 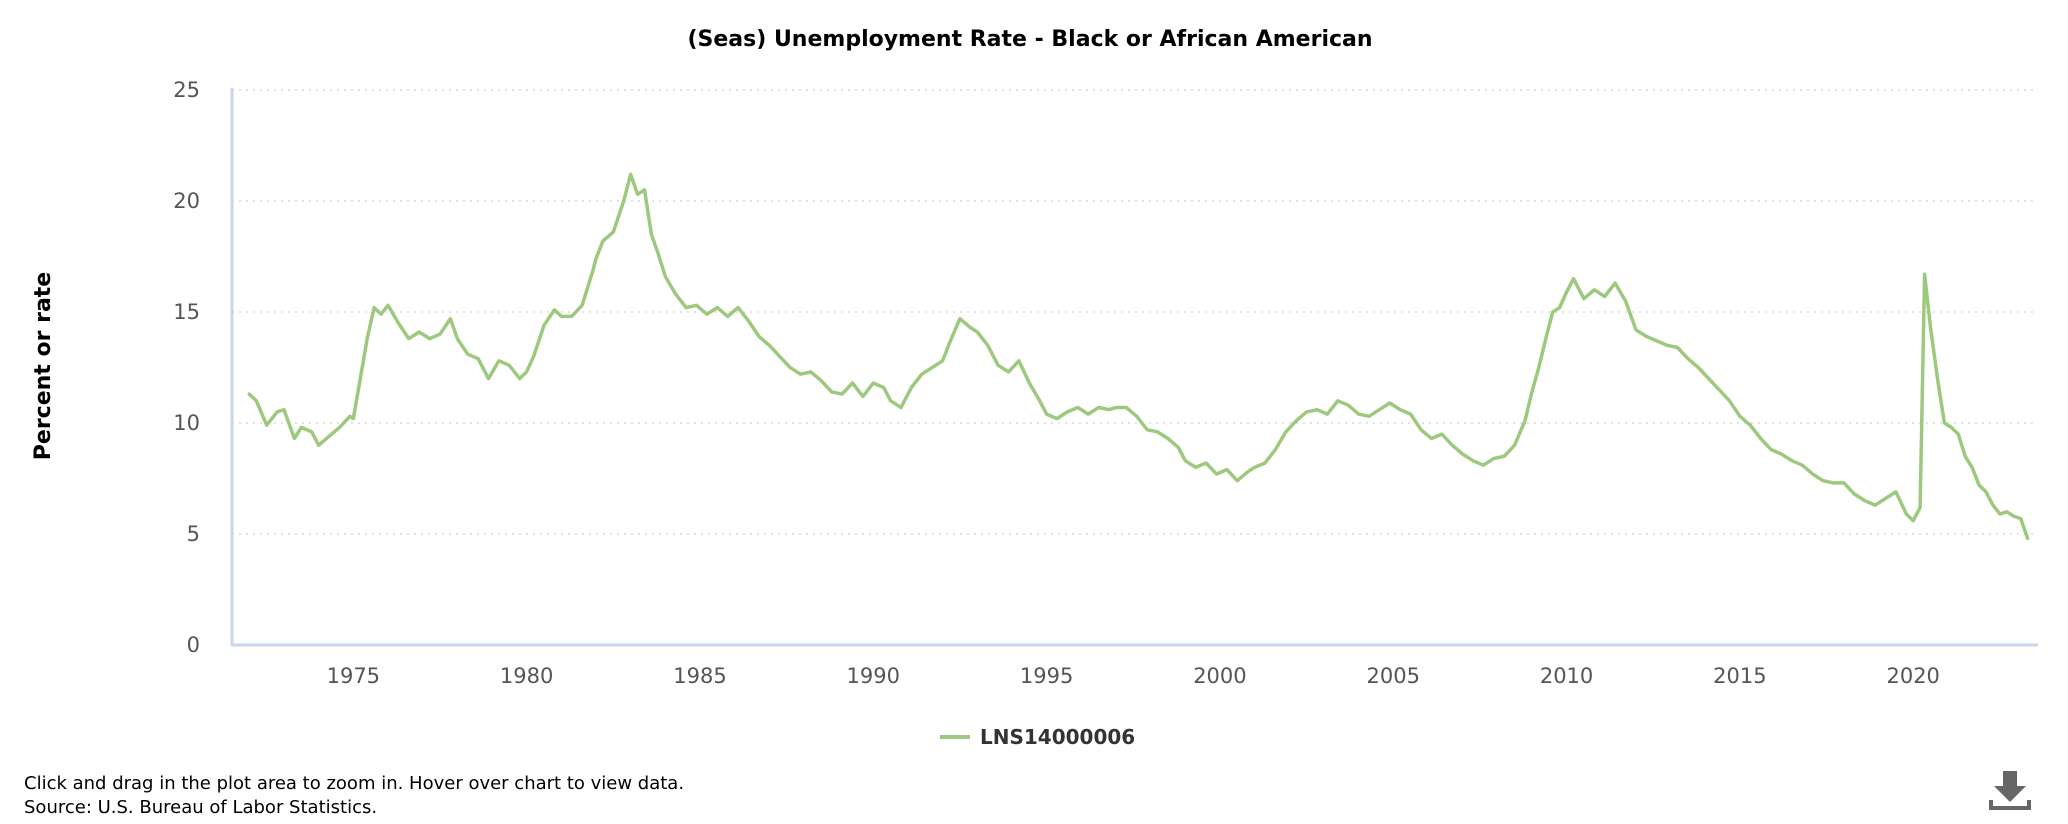 What do you see at coordinates (1912, 676) in the screenshot?
I see `x-tick-label: 2020` at bounding box center [1912, 676].